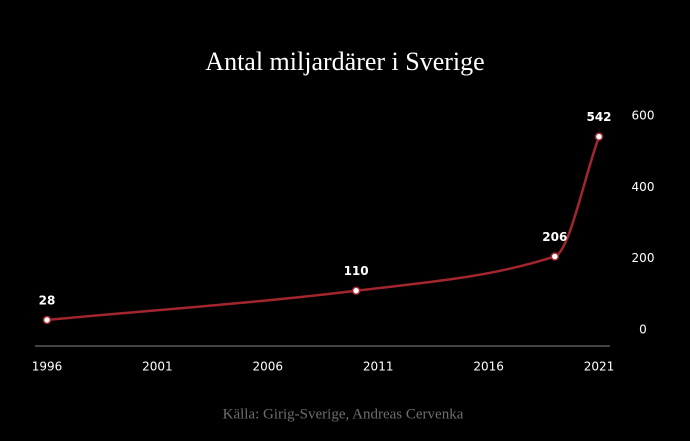 This screenshot has height=441, width=690. What do you see at coordinates (643, 116) in the screenshot?
I see `y-tick-label: 600` at bounding box center [643, 116].